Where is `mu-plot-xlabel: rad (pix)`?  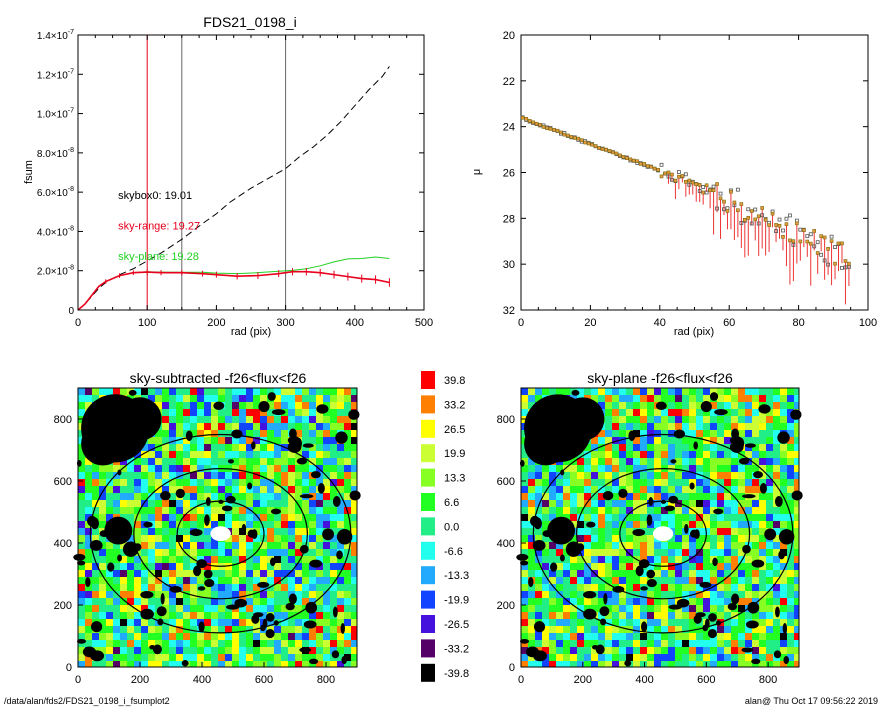
mu-plot-xlabel: rad (pix) is located at coordinates (694, 332).